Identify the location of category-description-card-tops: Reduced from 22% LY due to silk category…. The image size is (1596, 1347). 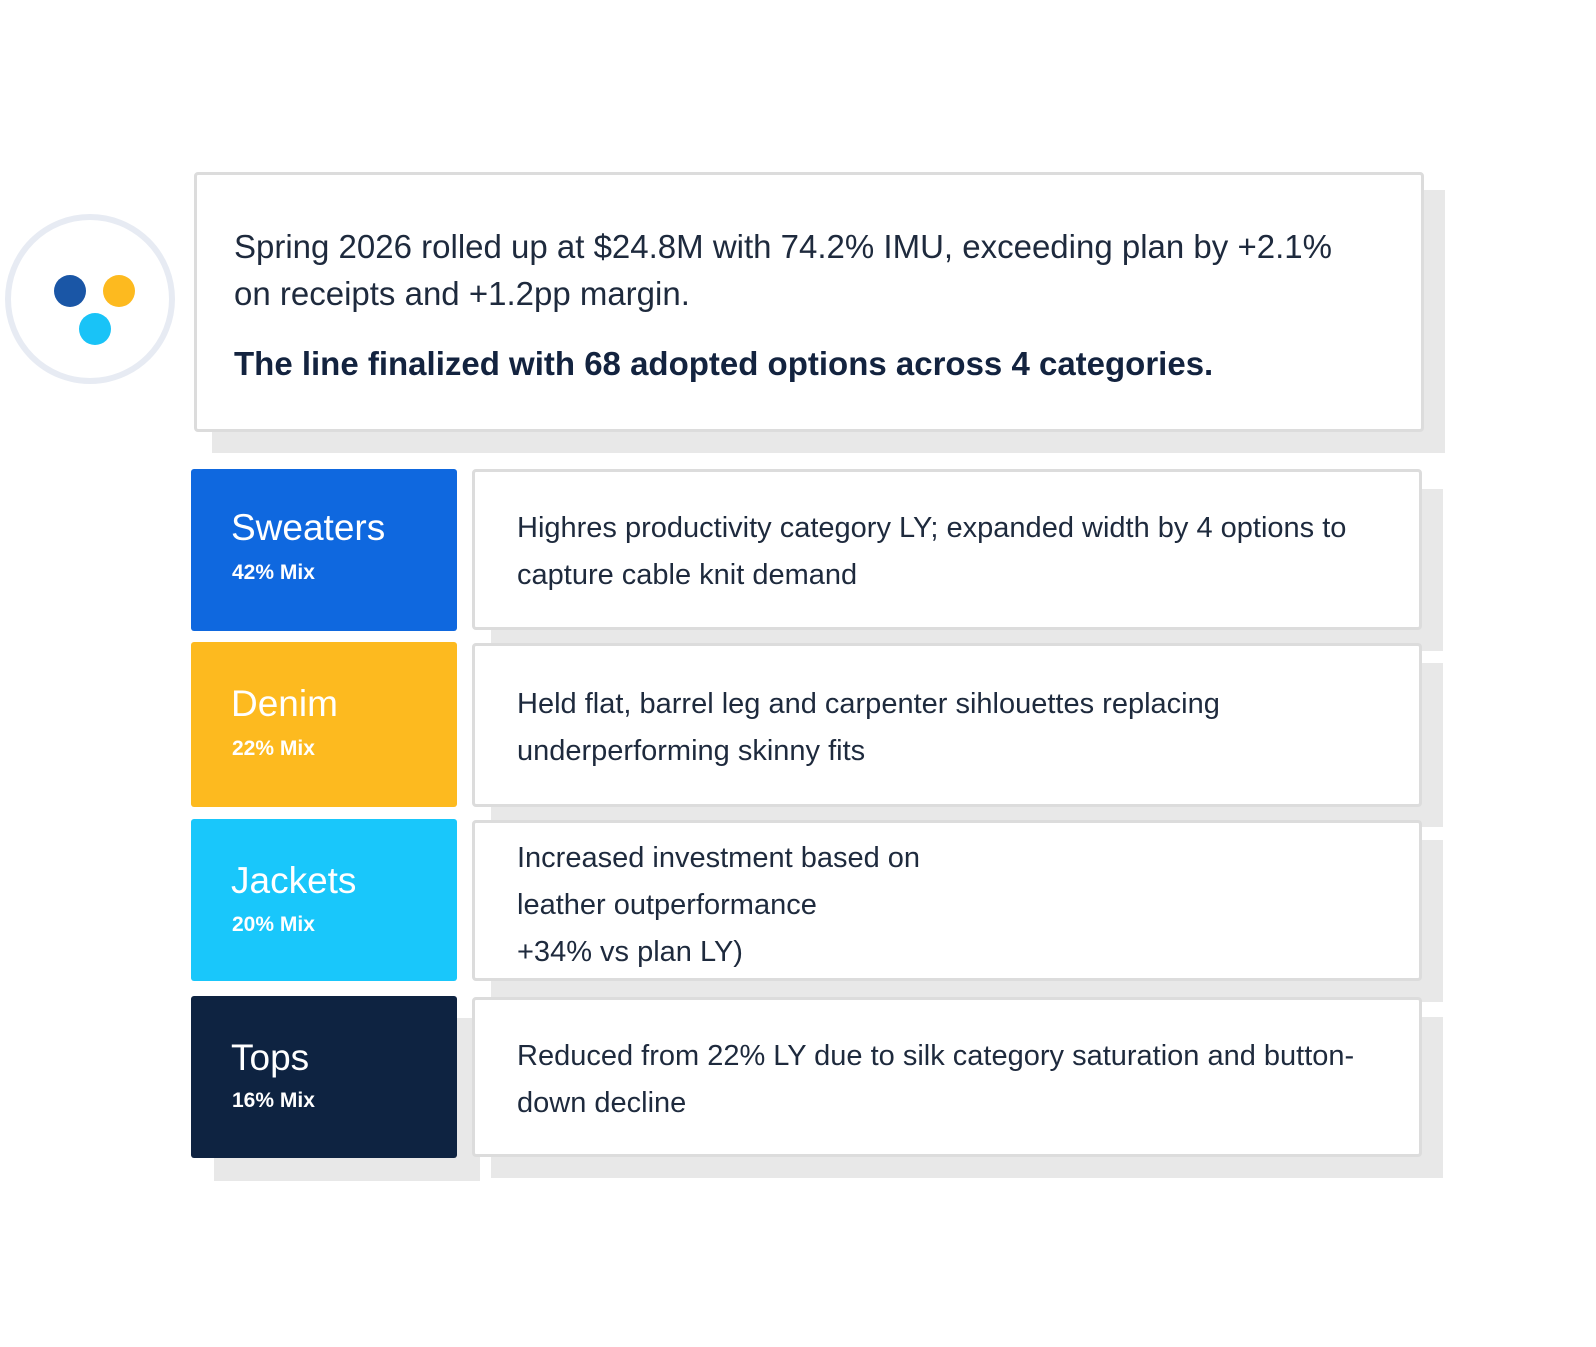
(947, 1077).